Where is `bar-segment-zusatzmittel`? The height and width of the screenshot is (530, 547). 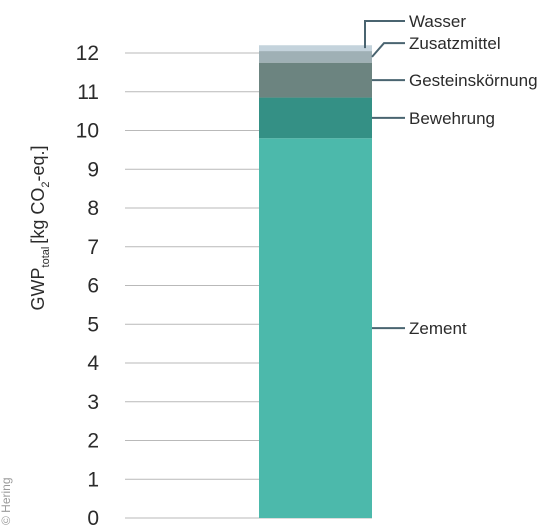 bar-segment-zusatzmittel is located at coordinates (315, 57).